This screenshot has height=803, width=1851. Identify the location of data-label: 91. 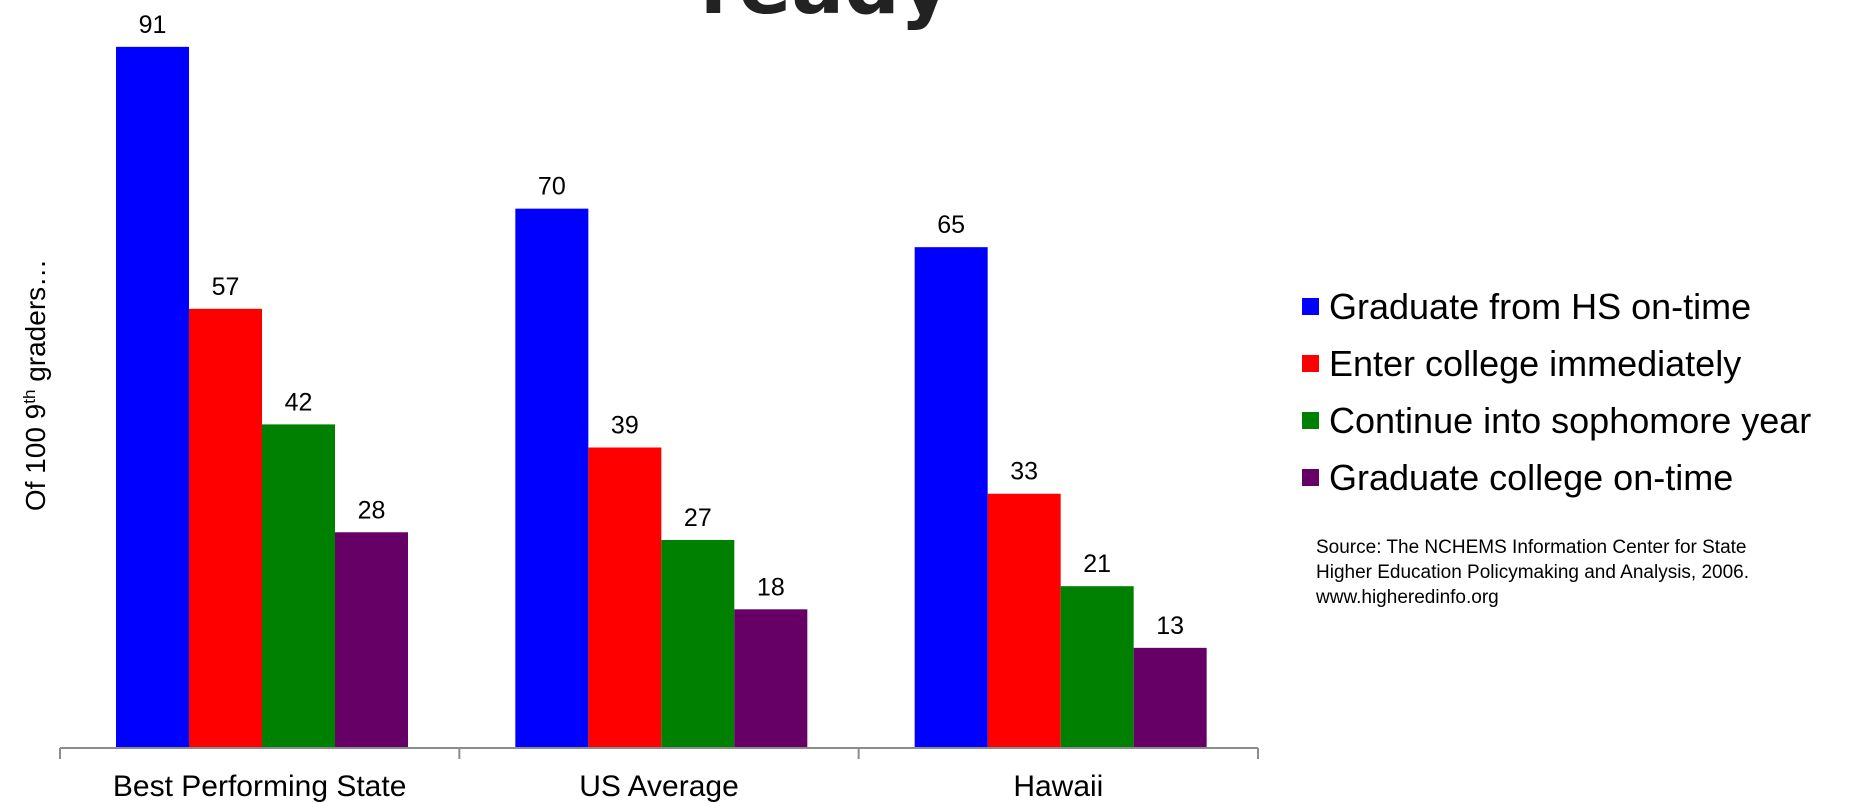
(153, 25).